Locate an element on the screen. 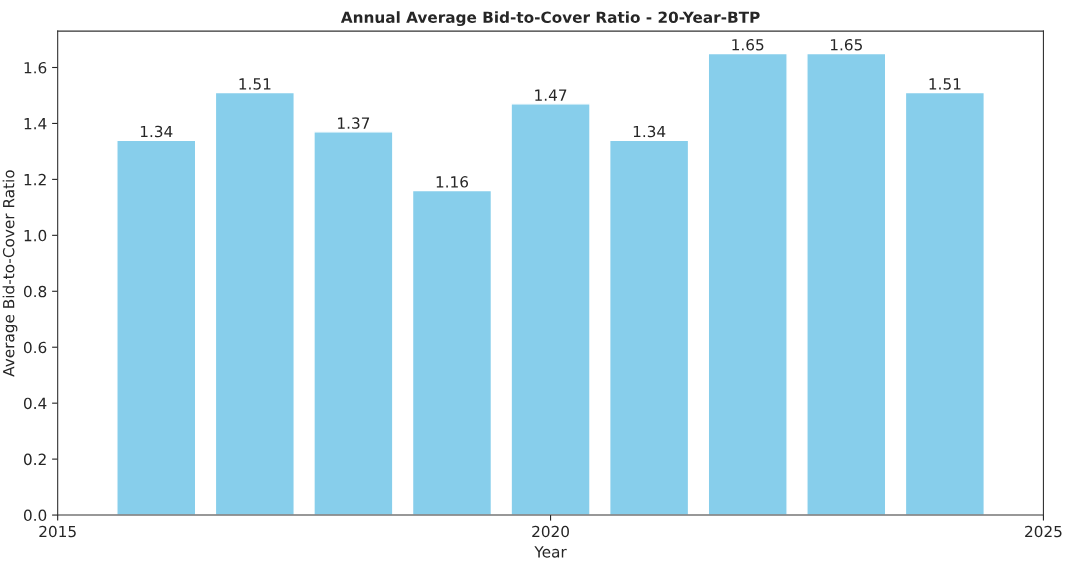 The image size is (1068, 566). y-tick-label: 1.4 is located at coordinates (35, 124).